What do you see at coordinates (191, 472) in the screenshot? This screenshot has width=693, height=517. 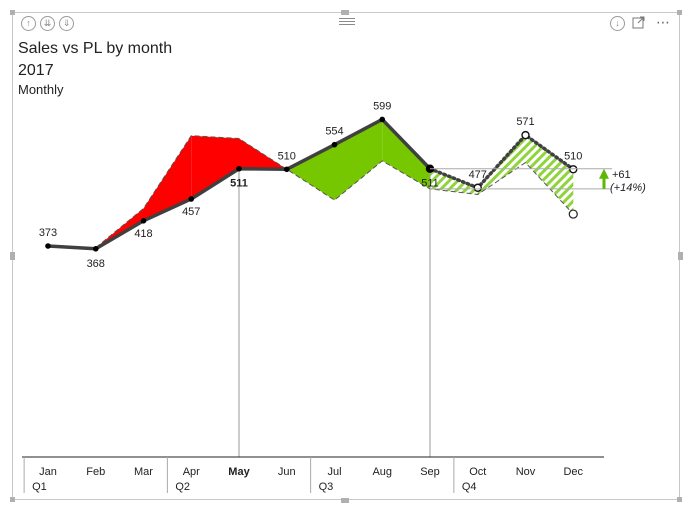 I see `x-tick-label: Apr` at bounding box center [191, 472].